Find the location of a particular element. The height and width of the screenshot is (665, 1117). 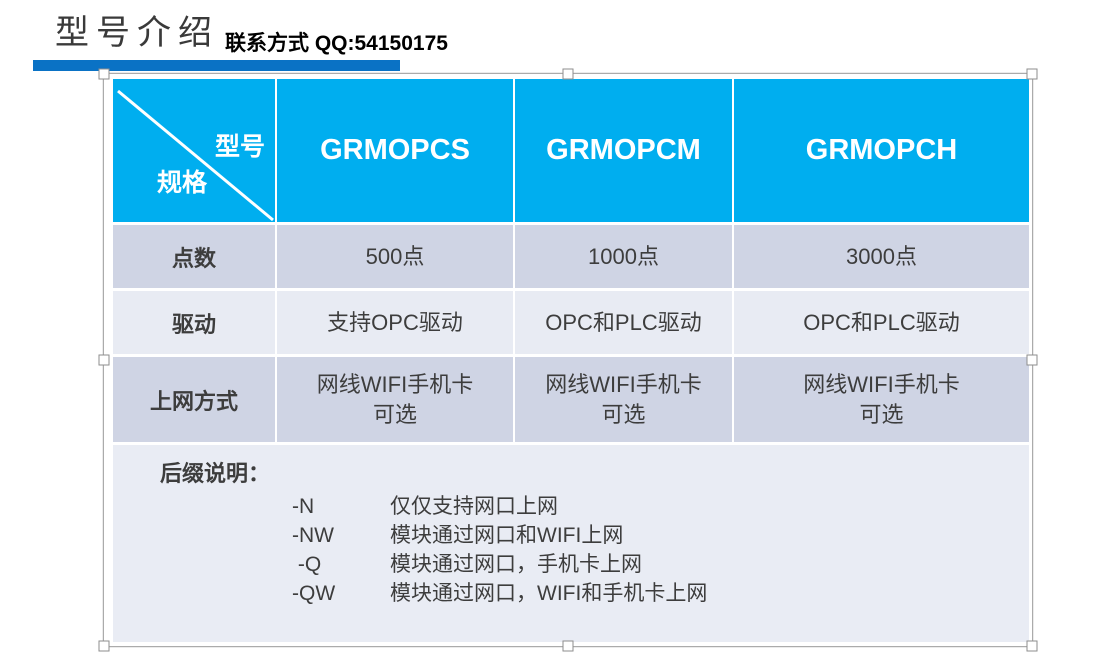

corner-model-label: 型号 is located at coordinates (239, 147).